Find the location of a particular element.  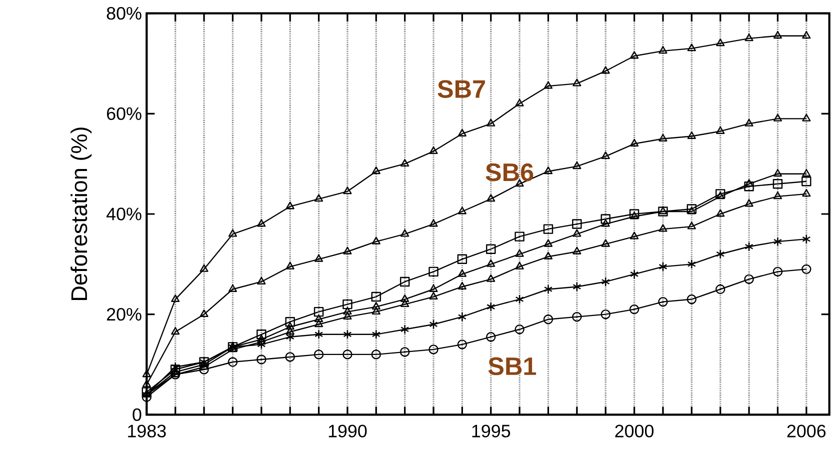

y-tick-label: 0 is located at coordinates (137, 415).